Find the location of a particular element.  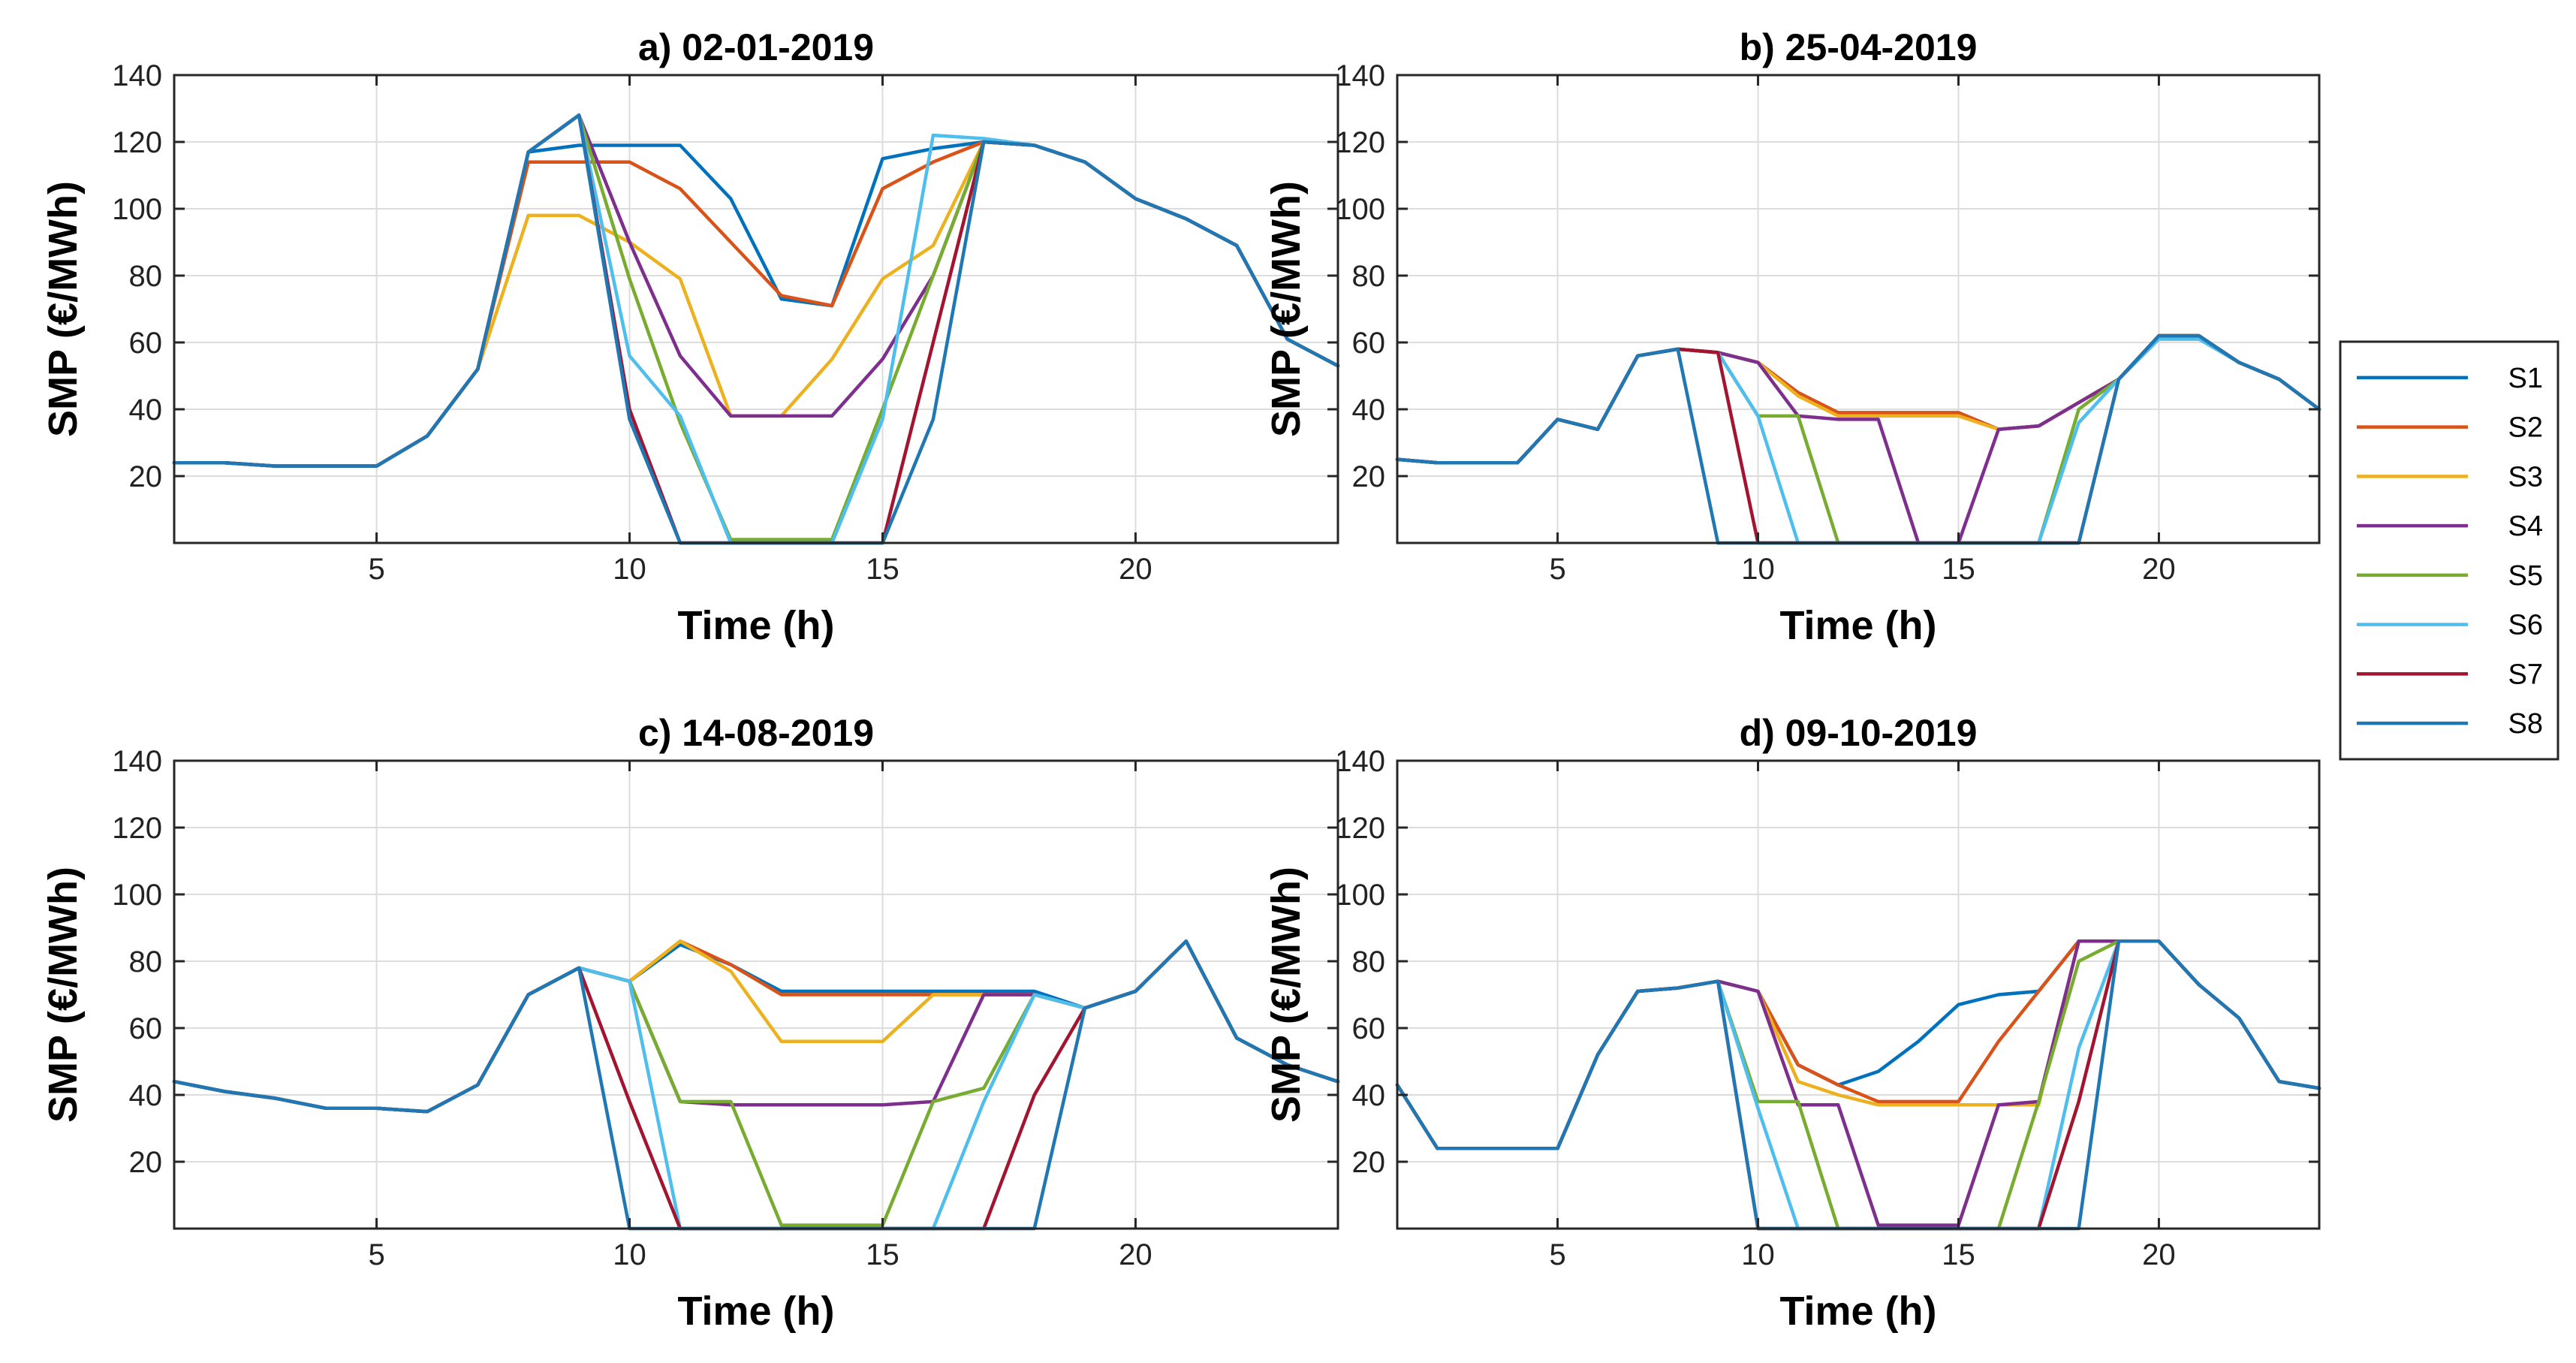

subplot-title: d) 09-10-2019 is located at coordinates (1859, 733).